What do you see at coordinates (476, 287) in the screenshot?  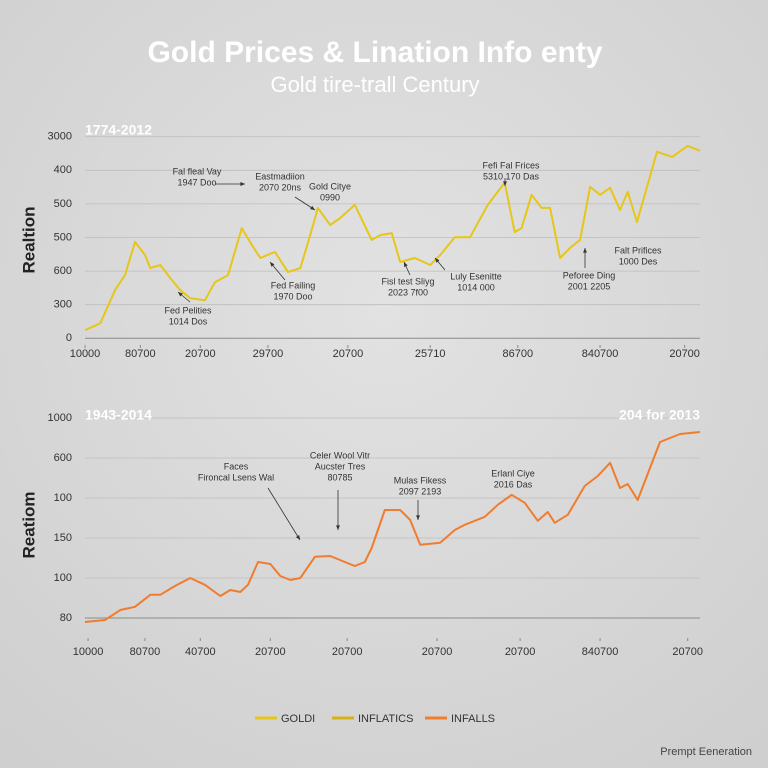 I see `annotation: 1014 000` at bounding box center [476, 287].